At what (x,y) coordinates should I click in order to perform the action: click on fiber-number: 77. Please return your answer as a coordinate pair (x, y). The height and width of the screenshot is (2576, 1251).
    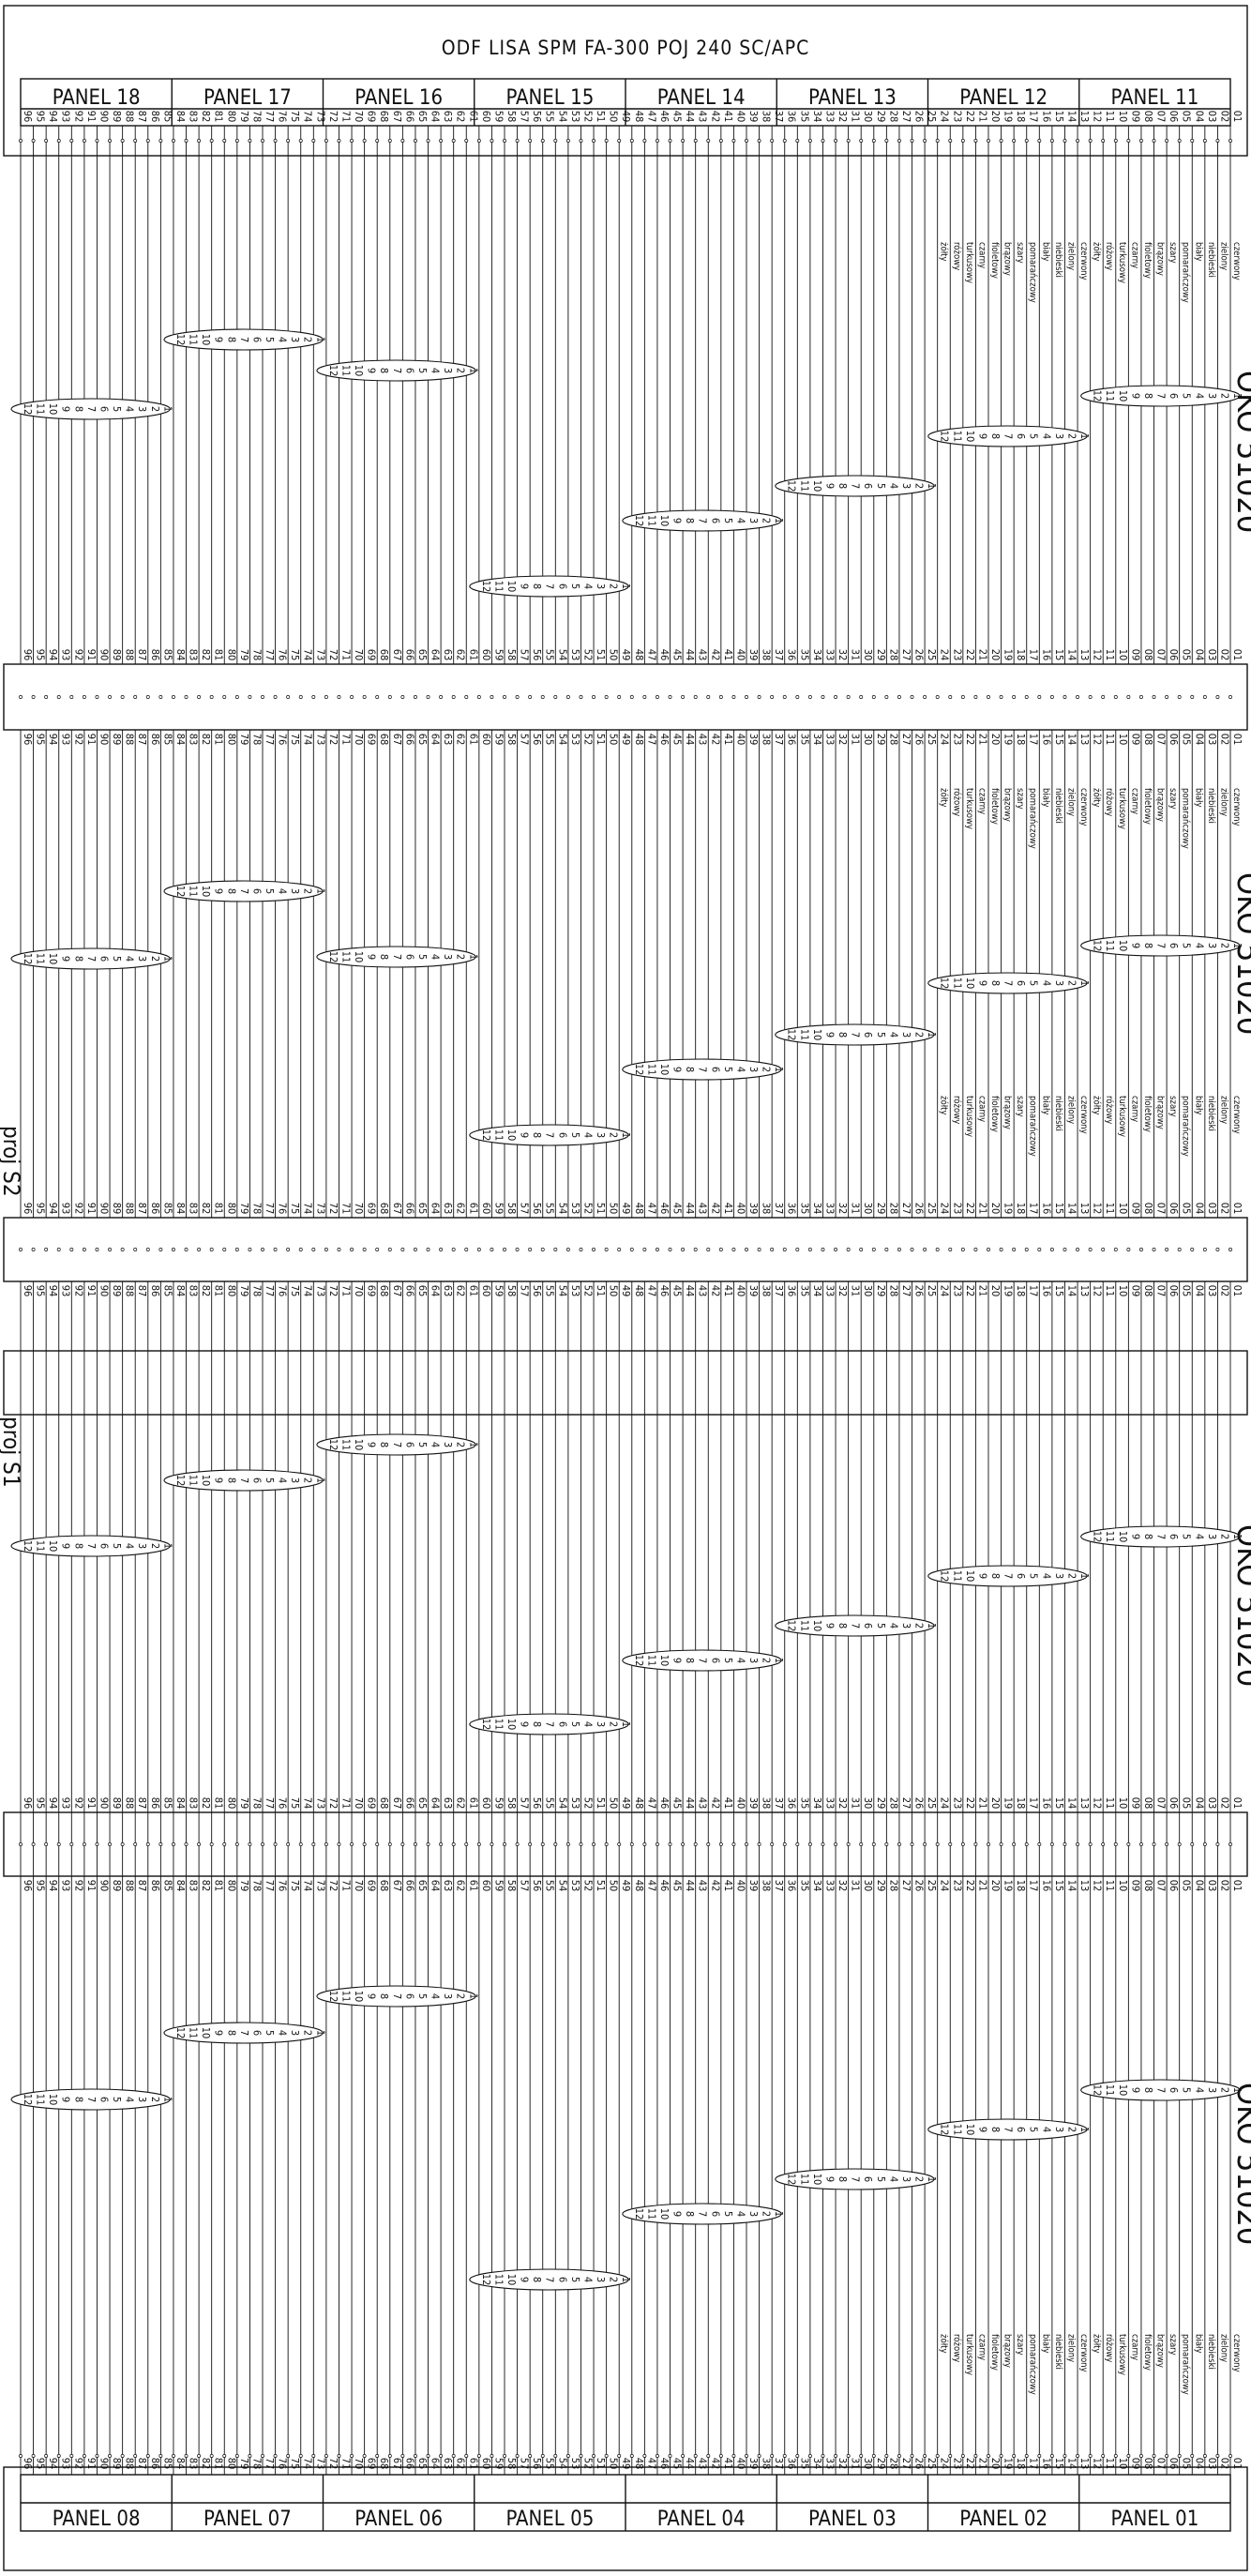
    Looking at the image, I should click on (270, 740).